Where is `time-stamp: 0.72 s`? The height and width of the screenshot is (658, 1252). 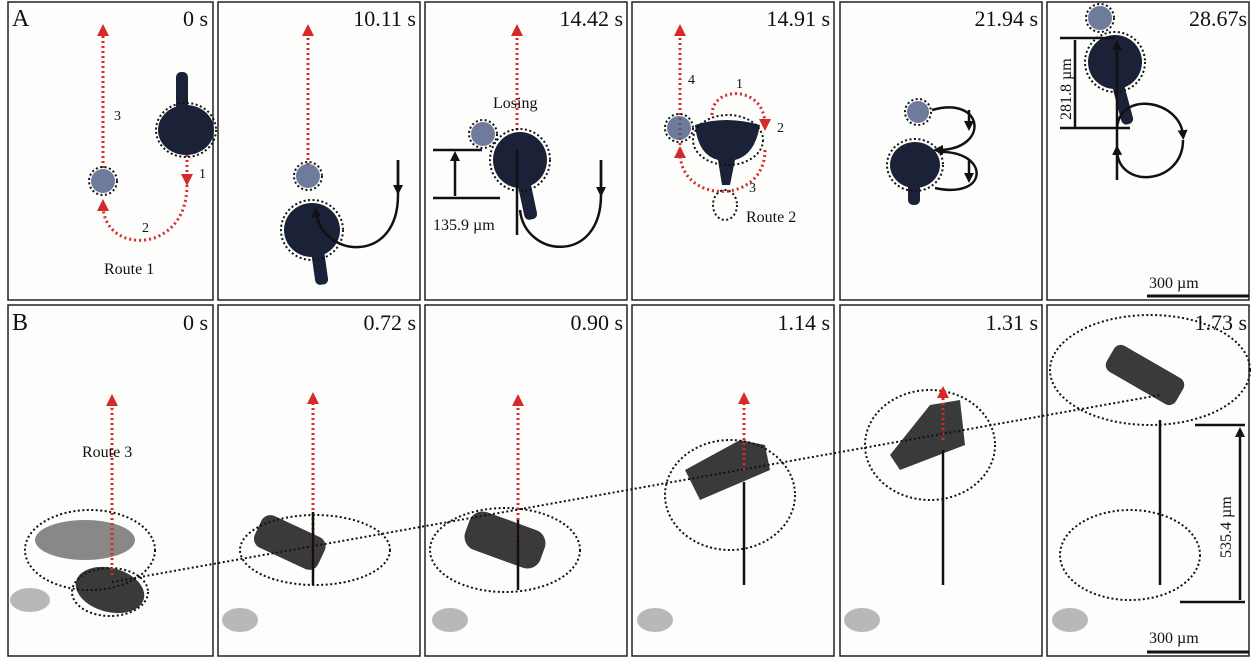 time-stamp: 0.72 s is located at coordinates (389, 322).